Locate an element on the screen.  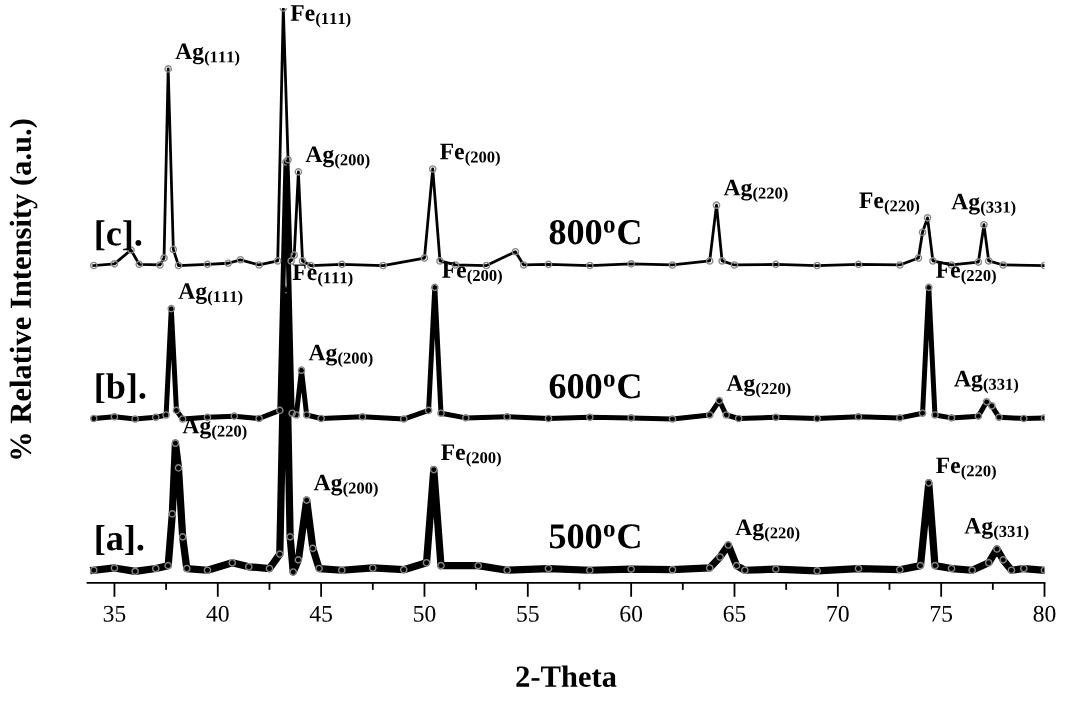
annotation: [a]. is located at coordinates (120, 540).